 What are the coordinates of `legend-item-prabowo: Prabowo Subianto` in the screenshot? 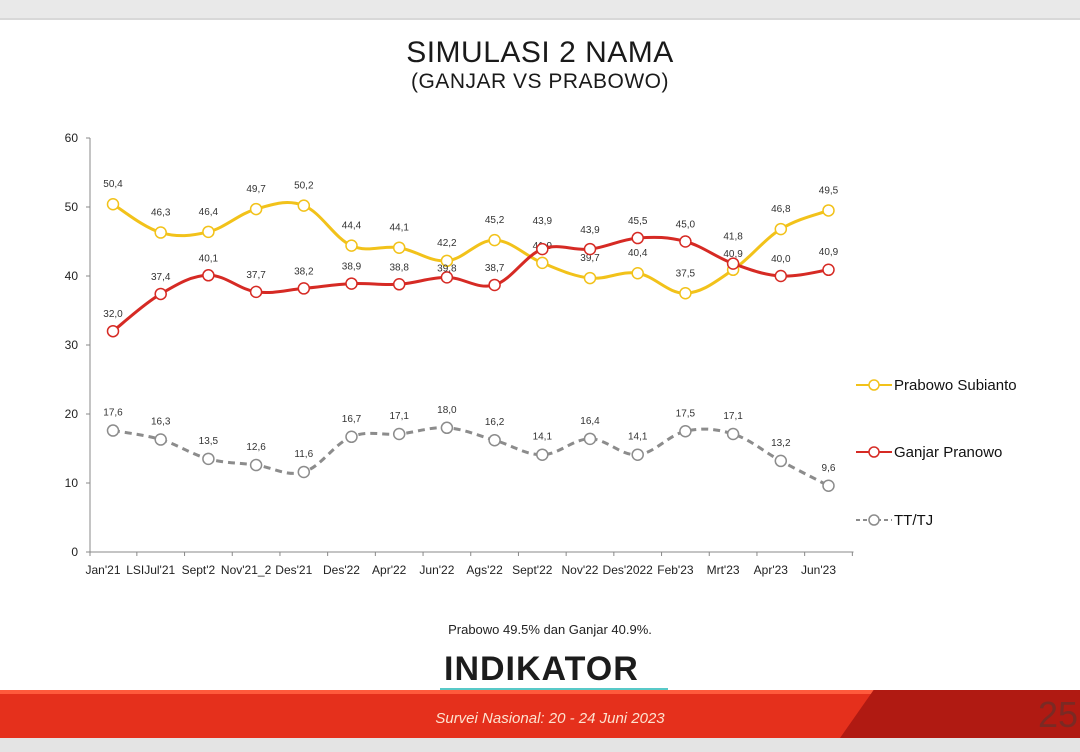 It's located at (936, 385).